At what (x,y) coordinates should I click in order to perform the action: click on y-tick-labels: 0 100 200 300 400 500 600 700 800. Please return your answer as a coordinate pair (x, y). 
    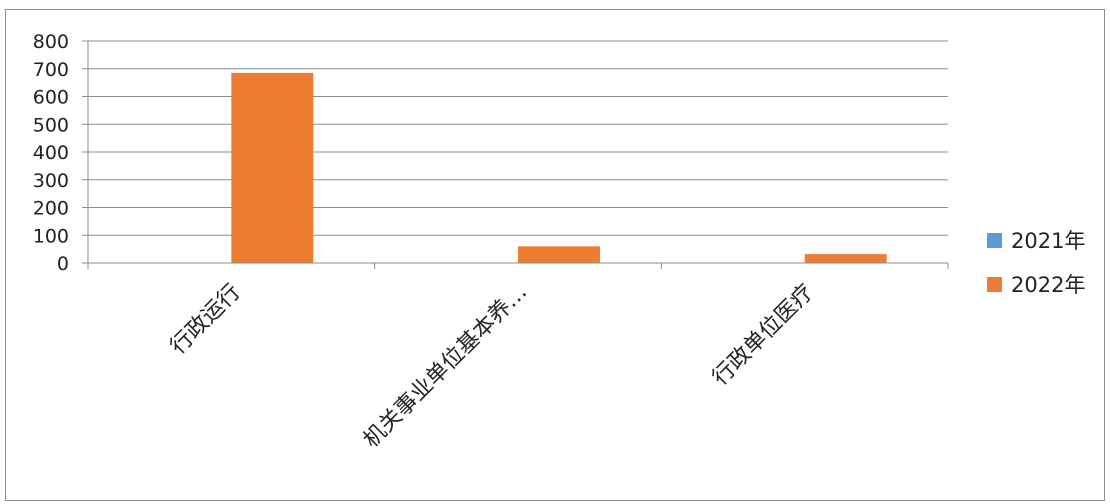
    Looking at the image, I should click on (51, 153).